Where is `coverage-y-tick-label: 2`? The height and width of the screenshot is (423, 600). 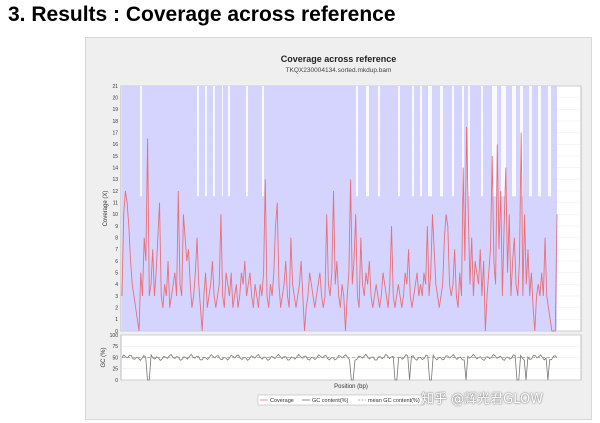
coverage-y-tick-label: 2 is located at coordinates (116, 308).